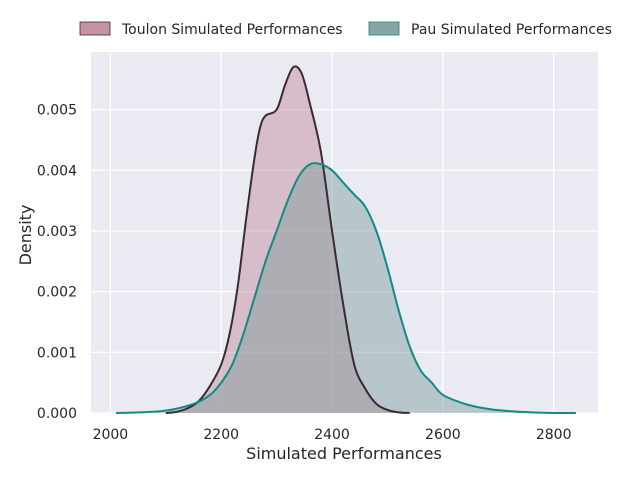 This screenshot has height=480, width=640. What do you see at coordinates (57, 111) in the screenshot?
I see `y-tick-label: 0.005` at bounding box center [57, 111].